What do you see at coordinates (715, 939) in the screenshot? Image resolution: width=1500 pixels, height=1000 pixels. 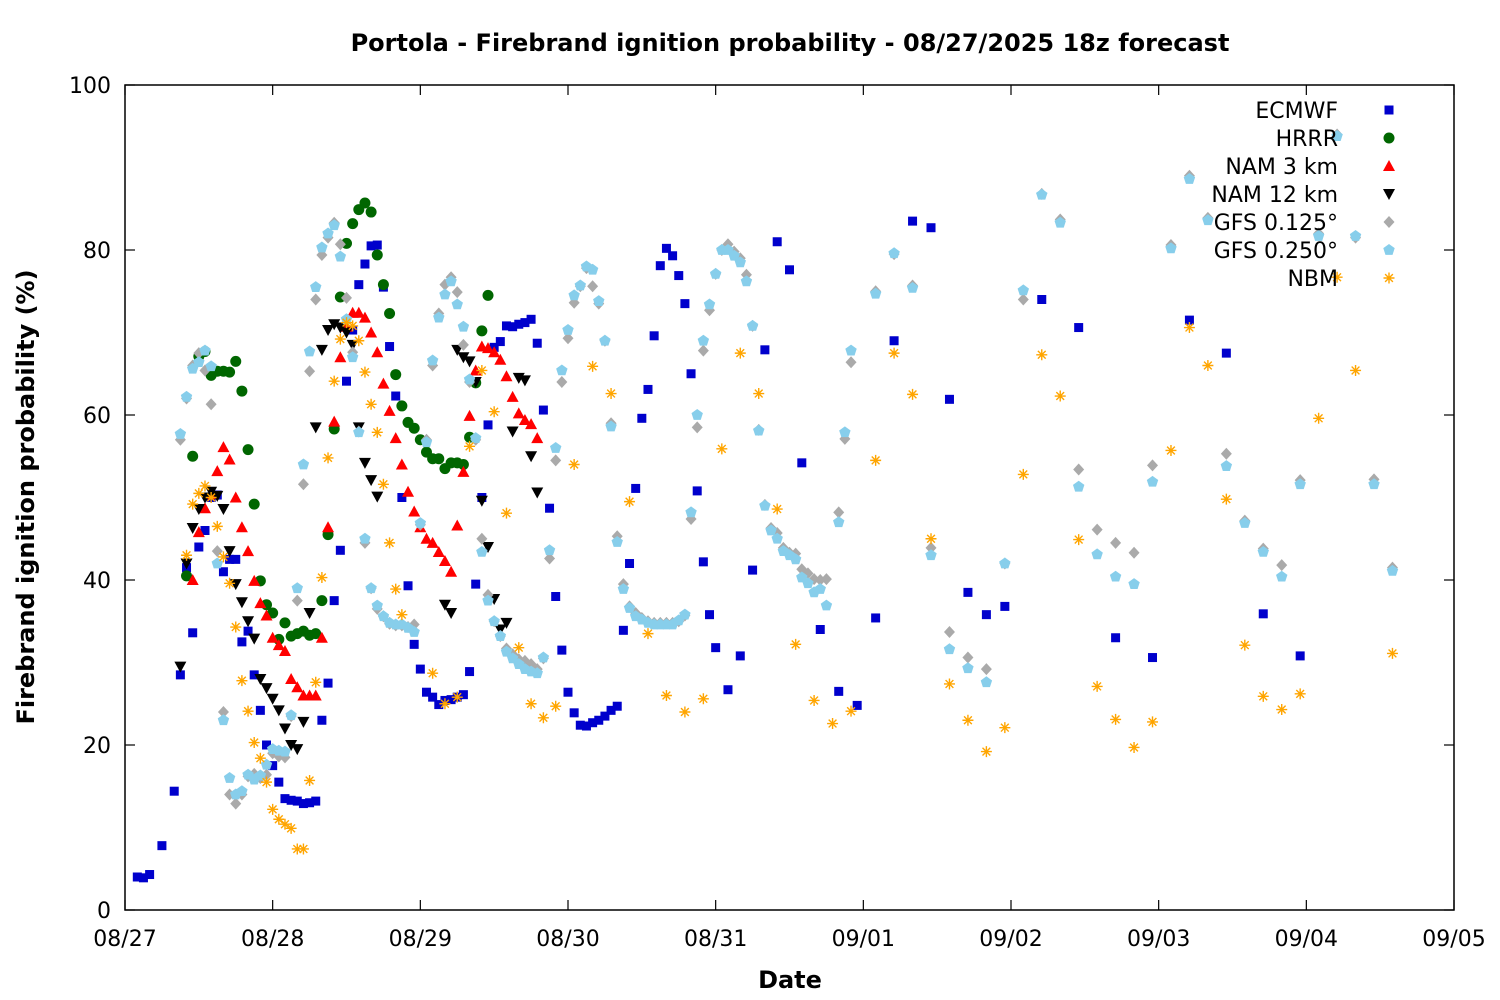 I see `x-tick-label: 08/31` at bounding box center [715, 939].